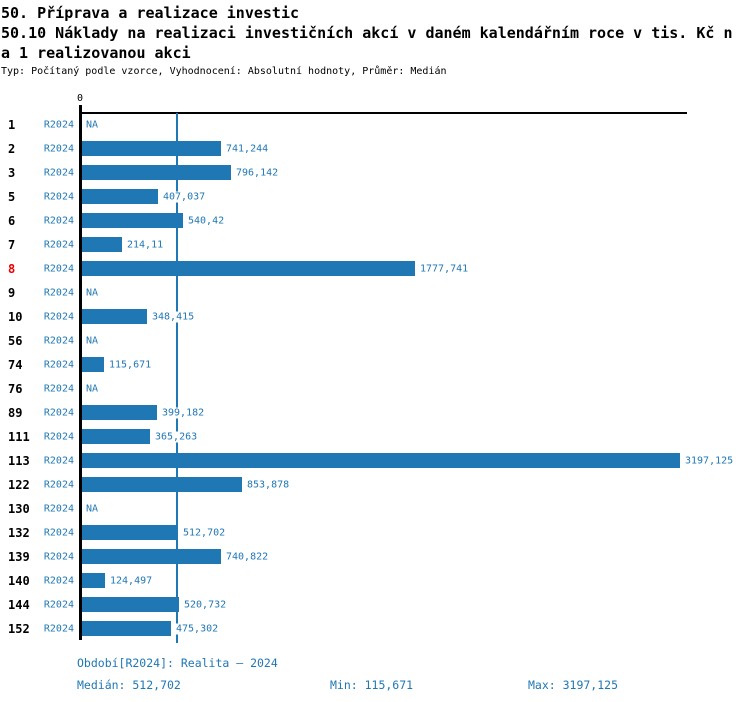 The image size is (750, 702). What do you see at coordinates (15, 365) in the screenshot?
I see `row-category-label: 74` at bounding box center [15, 365].